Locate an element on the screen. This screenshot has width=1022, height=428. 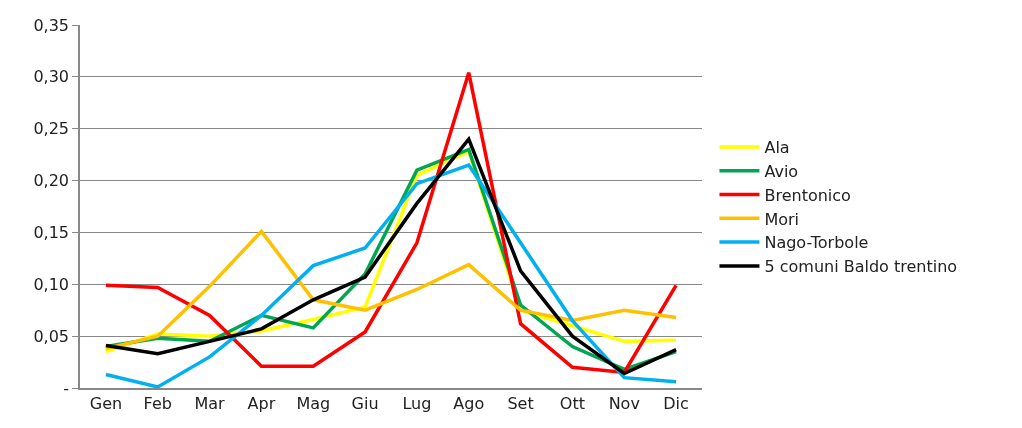
x-tick-label: Gen is located at coordinates (106, 403).